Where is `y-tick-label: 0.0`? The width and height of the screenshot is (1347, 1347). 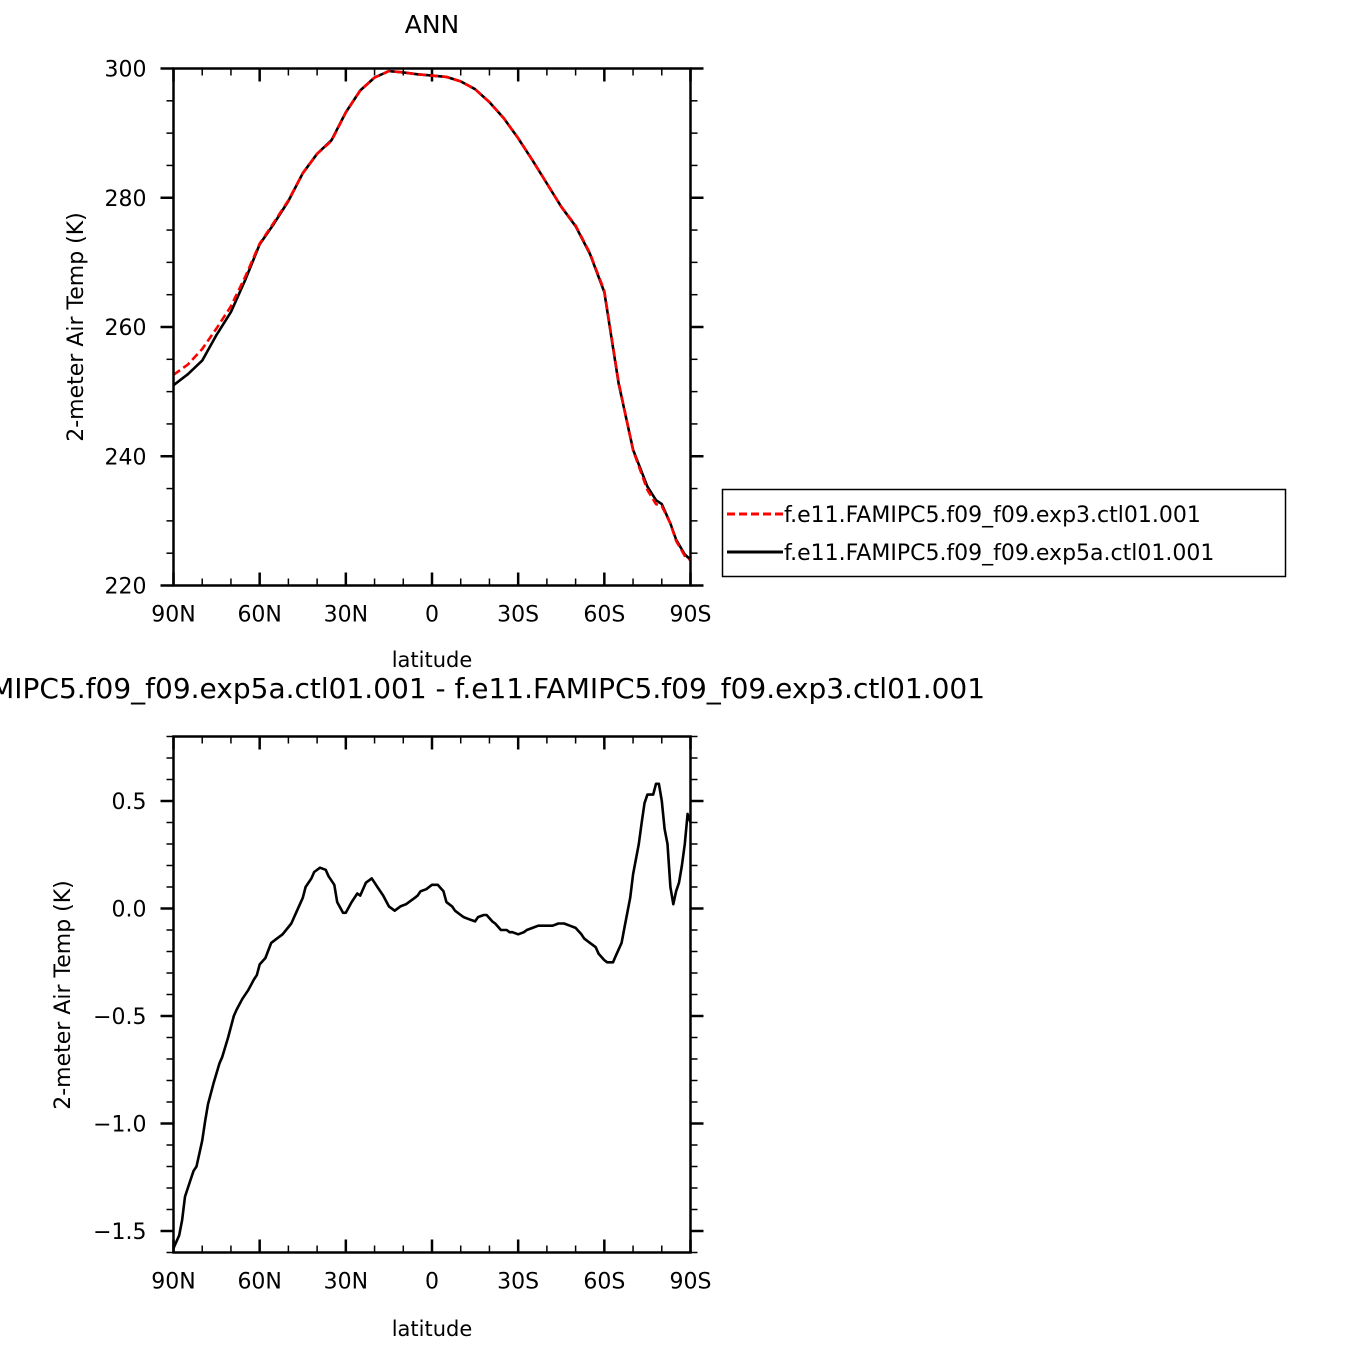
y-tick-label: 0.0 is located at coordinates (129, 910).